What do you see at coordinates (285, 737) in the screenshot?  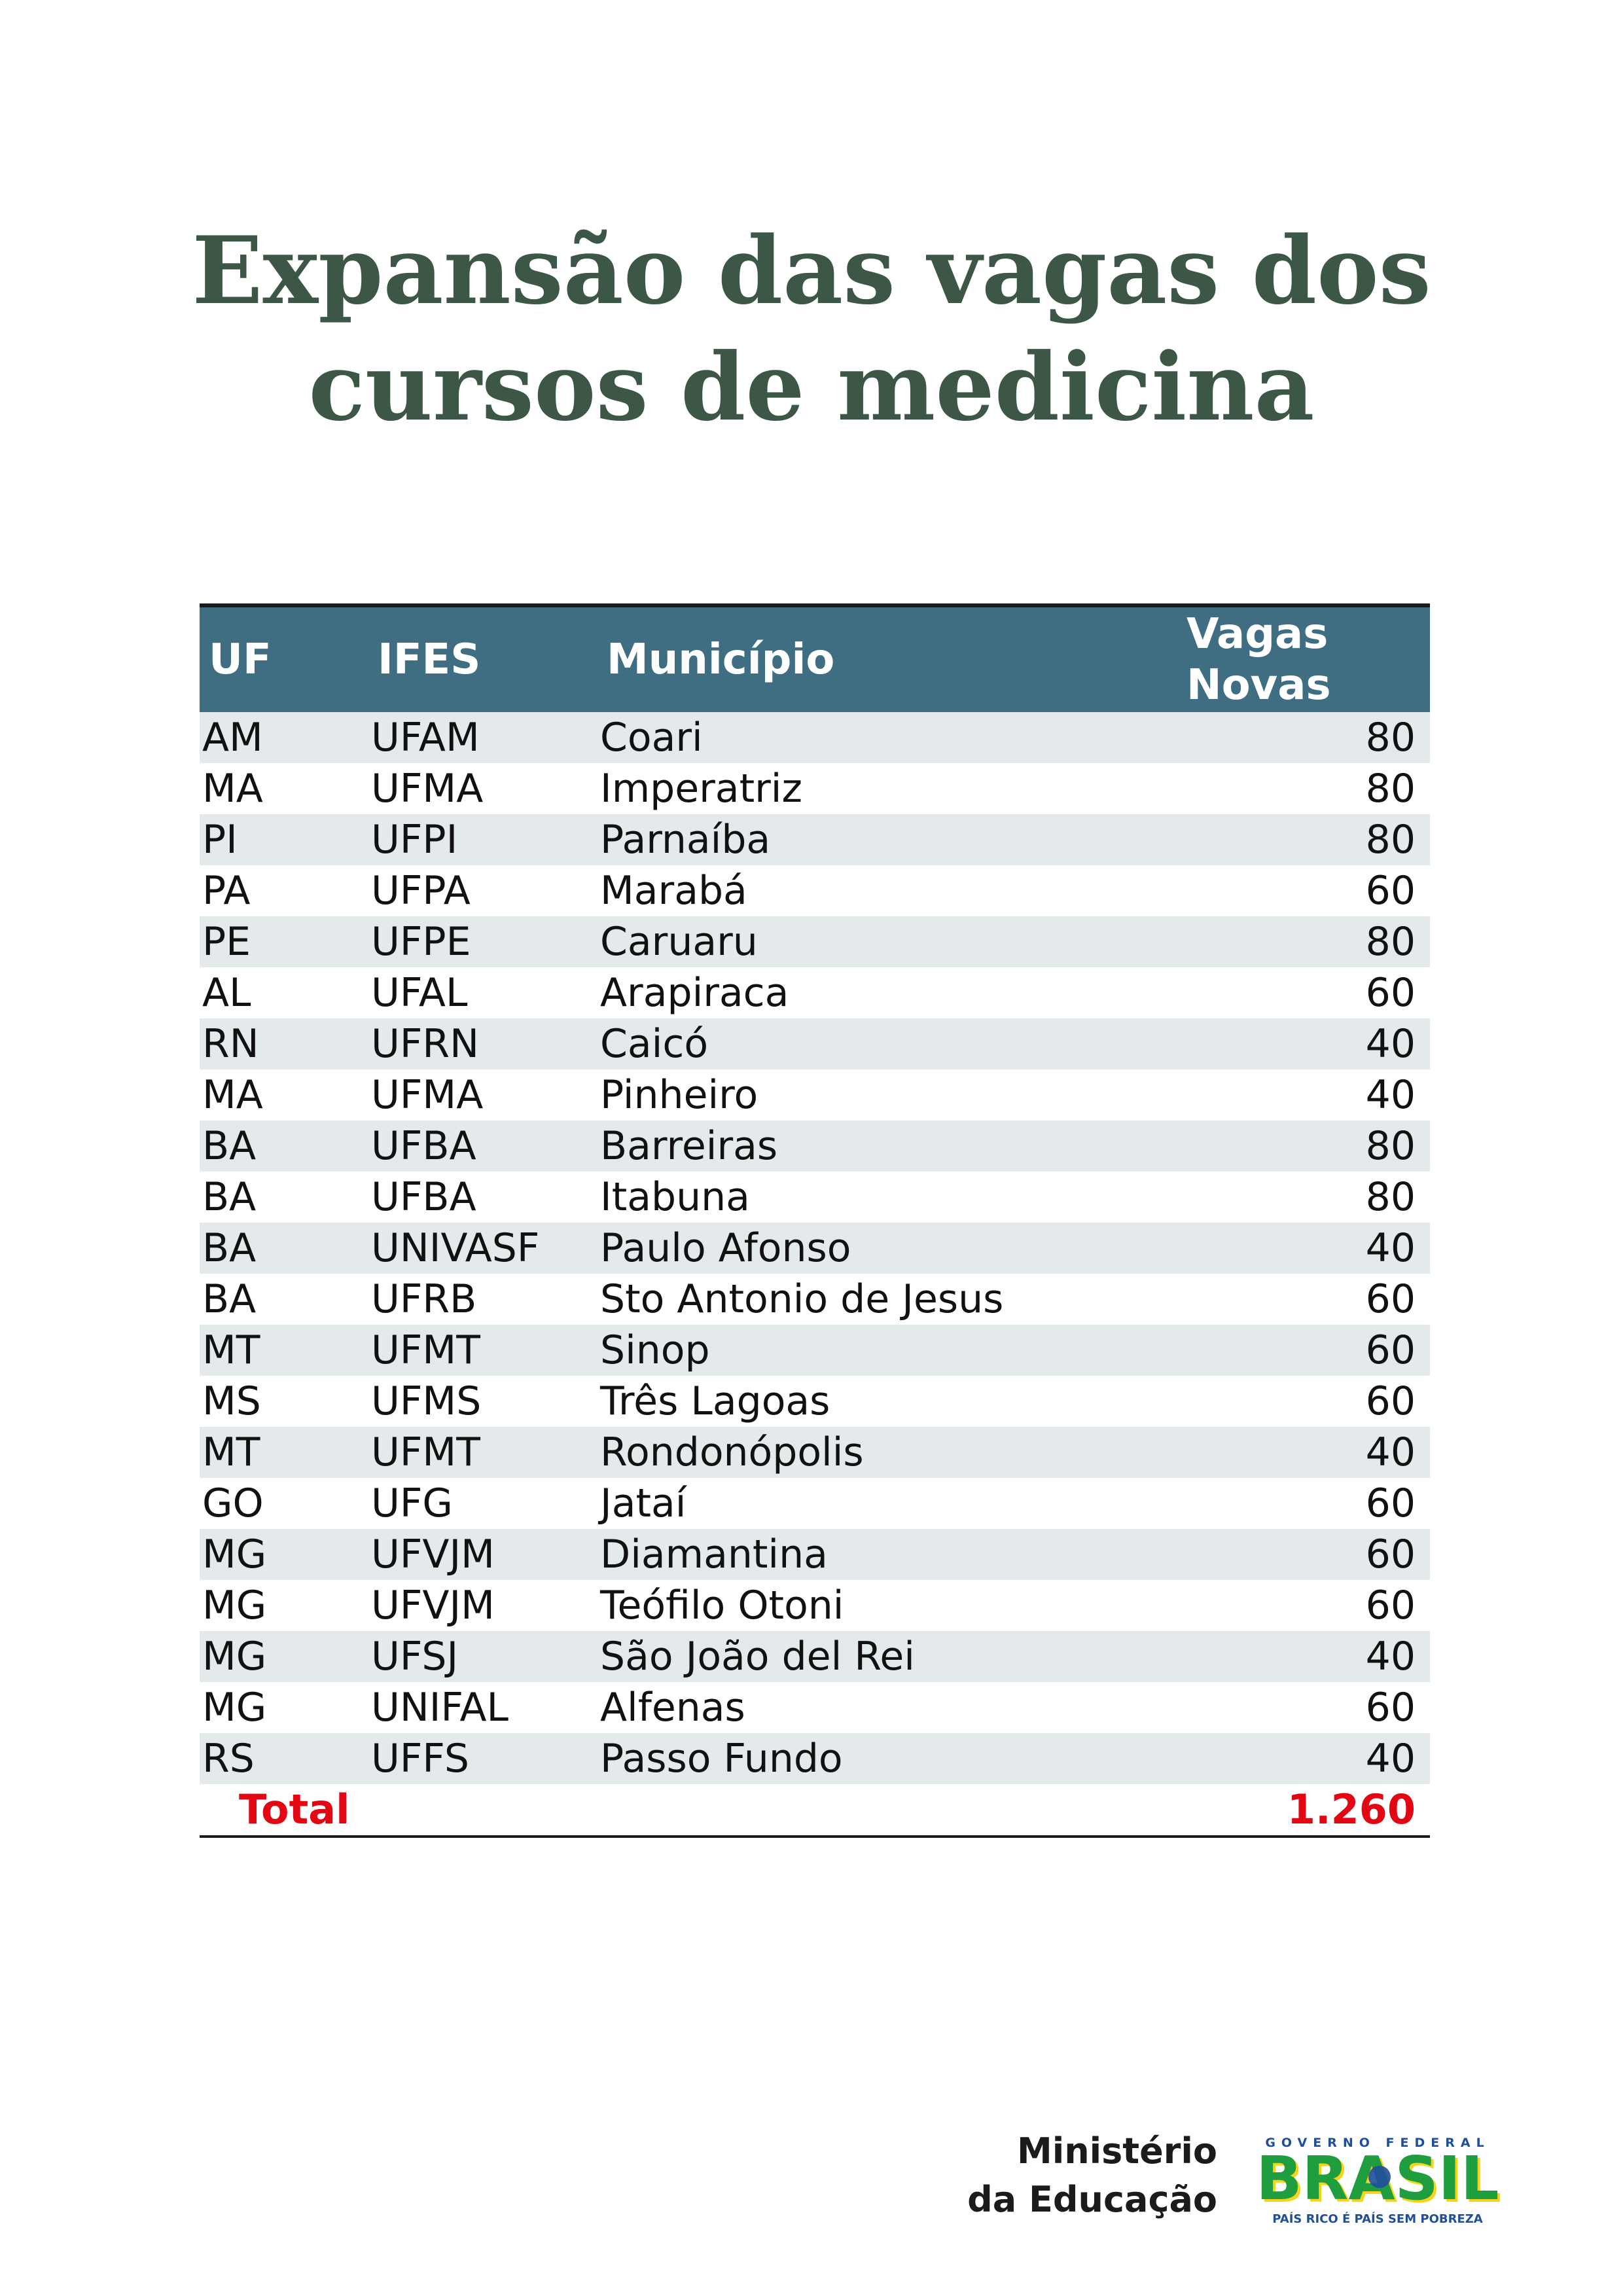 I see `cell-uf: AM` at bounding box center [285, 737].